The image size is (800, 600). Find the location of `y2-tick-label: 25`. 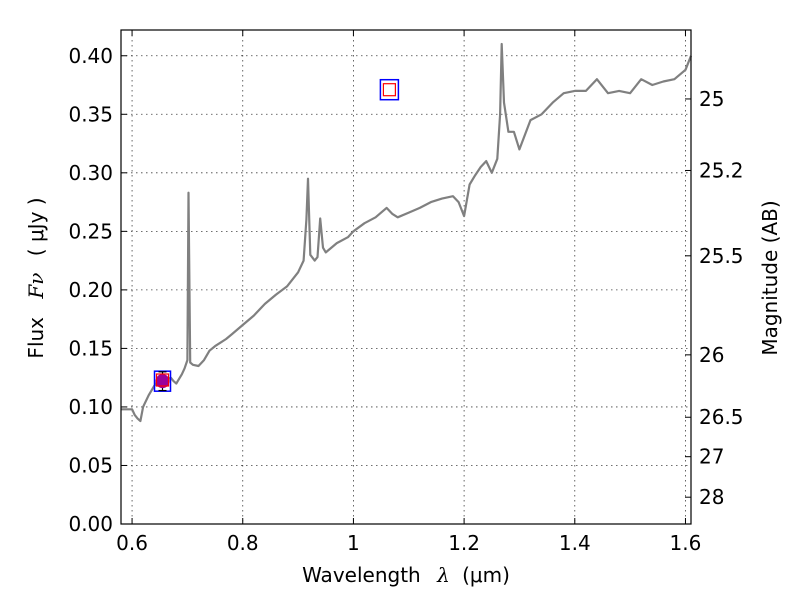

y2-tick-label: 25 is located at coordinates (711, 99).